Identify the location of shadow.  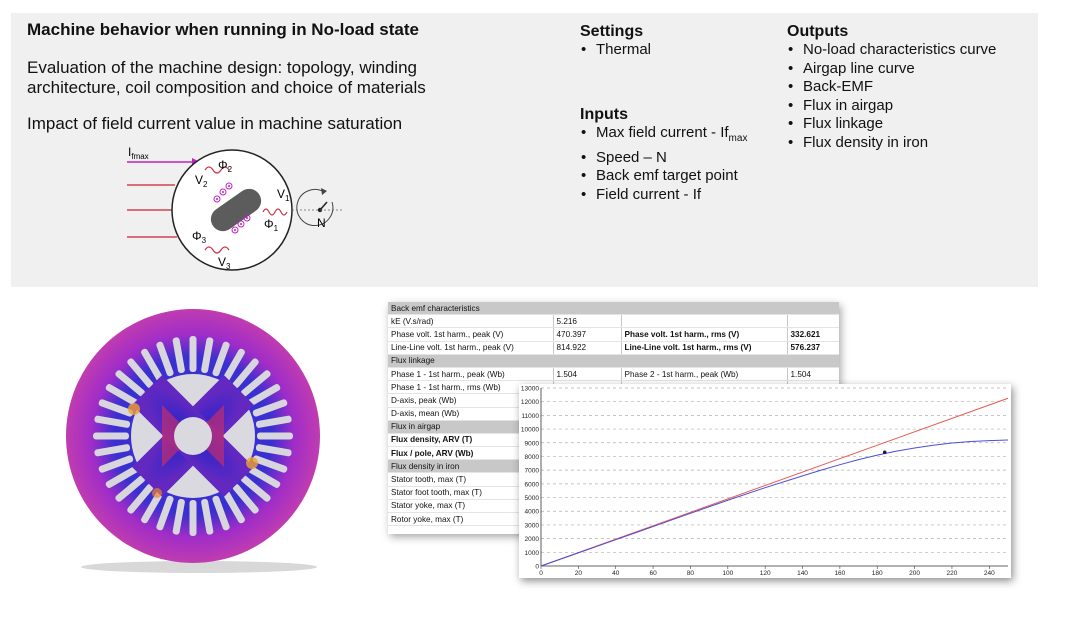
(199, 567).